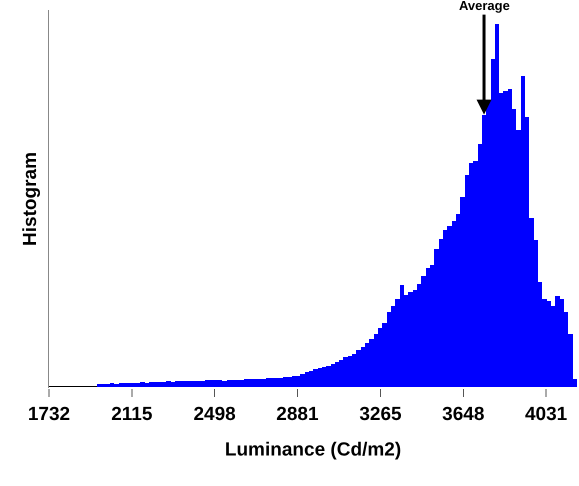  What do you see at coordinates (214, 414) in the screenshot?
I see `x-tick-label: 2498` at bounding box center [214, 414].